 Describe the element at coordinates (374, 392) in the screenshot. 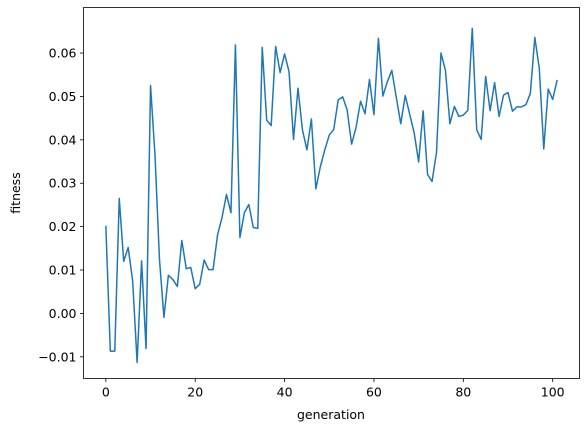

I see `x-tick-label: 60` at that location.